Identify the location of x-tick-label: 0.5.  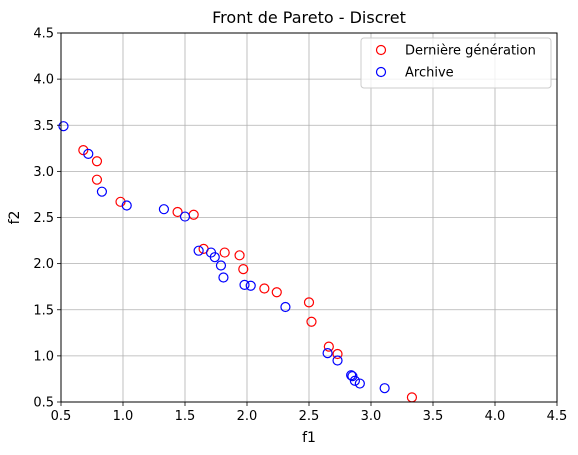
(61, 416).